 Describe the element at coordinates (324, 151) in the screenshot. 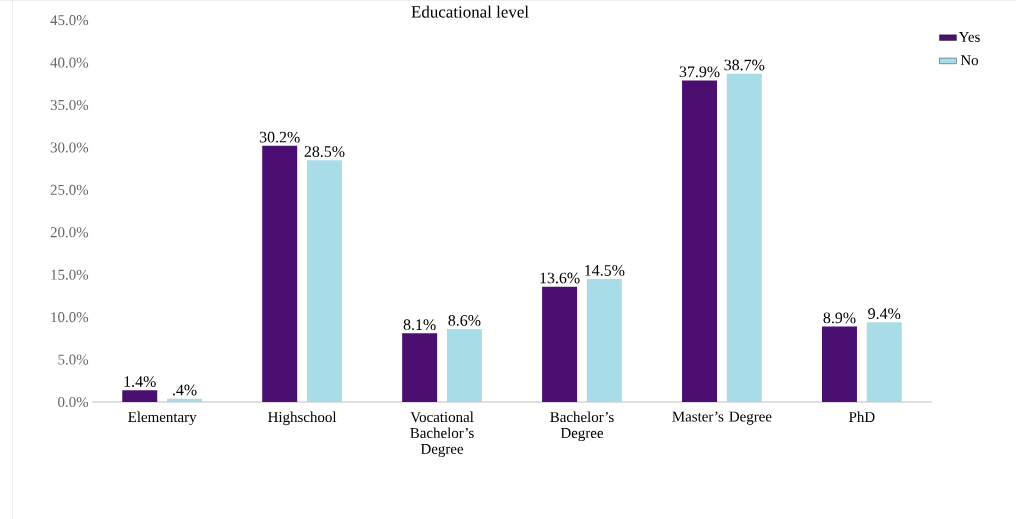

I see `data-label: 28.5%` at that location.